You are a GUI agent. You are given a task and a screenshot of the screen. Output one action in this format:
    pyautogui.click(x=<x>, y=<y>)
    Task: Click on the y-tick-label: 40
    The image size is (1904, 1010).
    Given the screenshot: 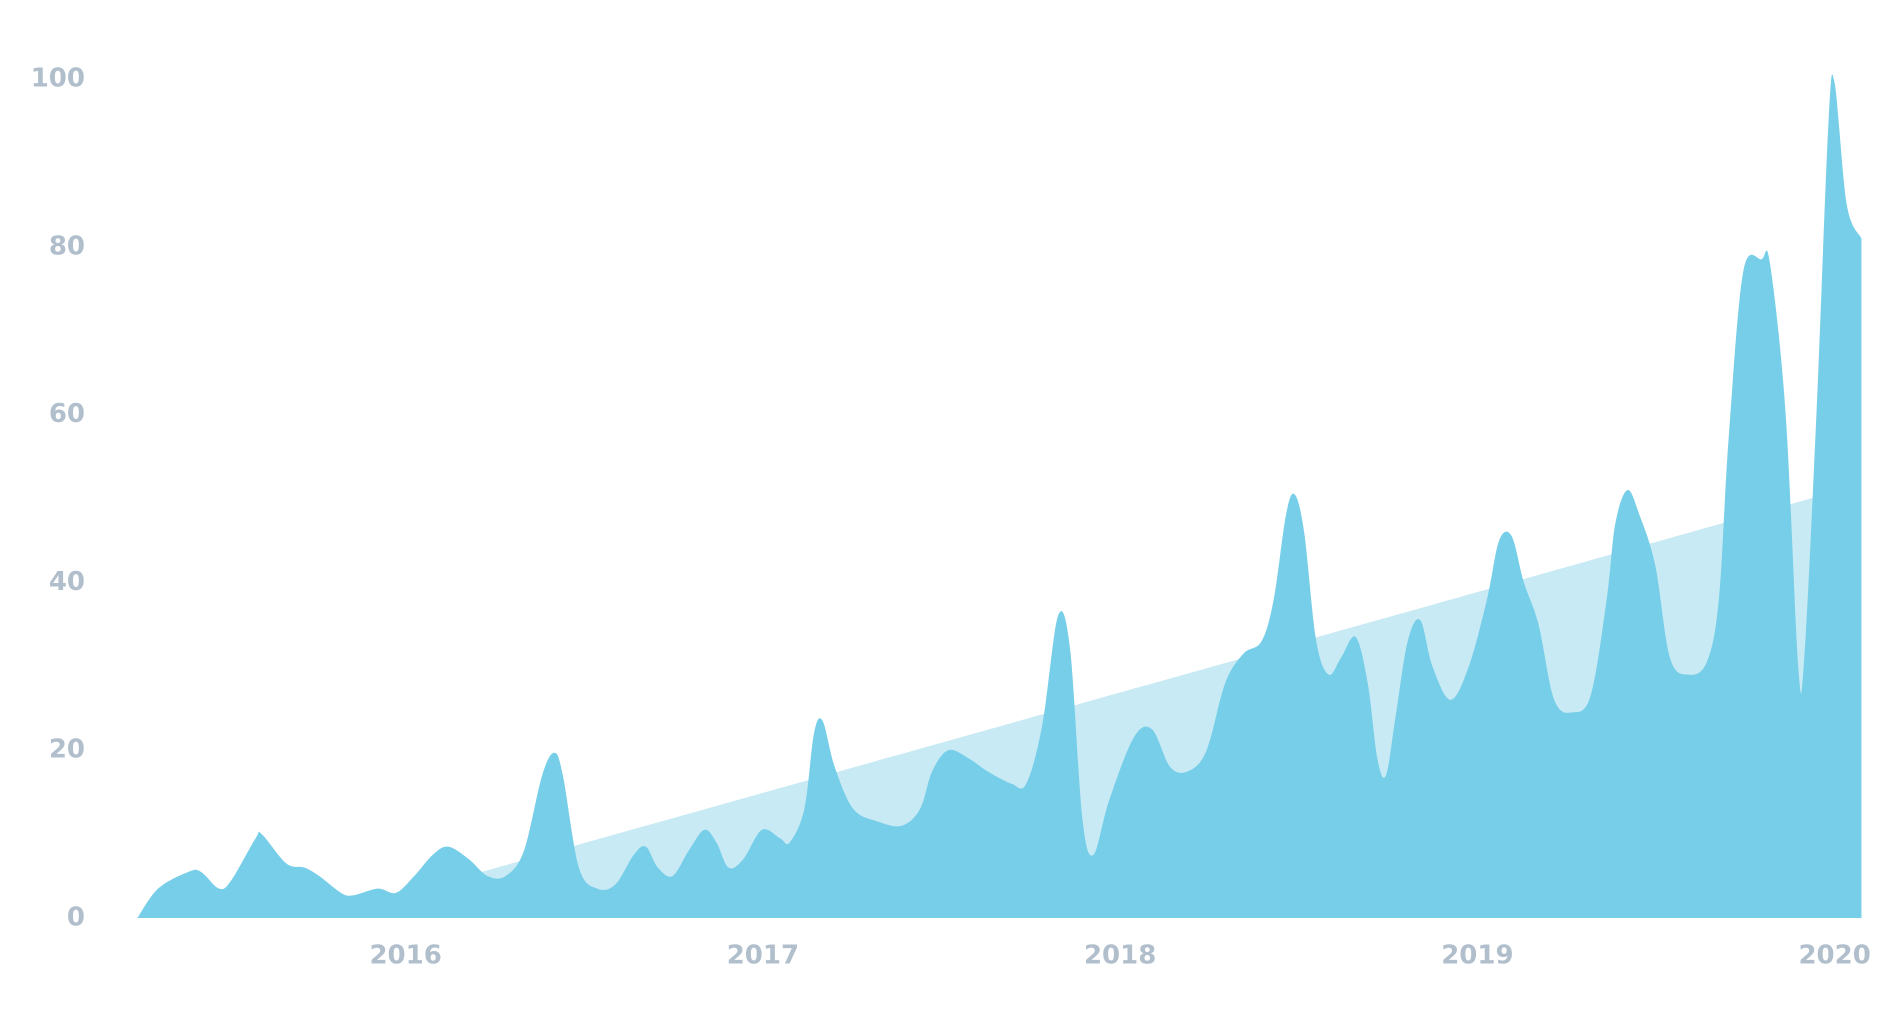 What is the action you would take?
    pyautogui.click(x=67, y=582)
    